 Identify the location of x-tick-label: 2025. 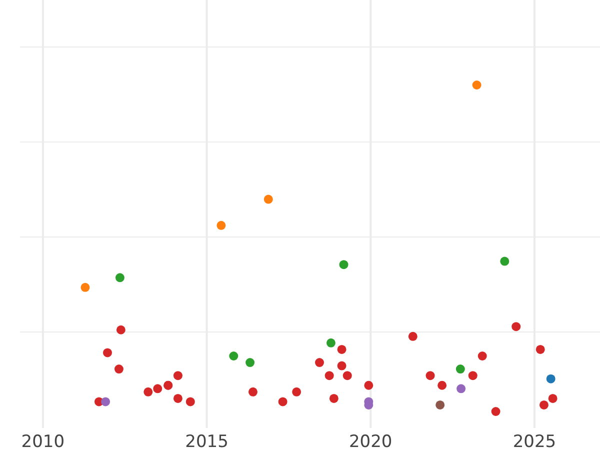
(534, 441).